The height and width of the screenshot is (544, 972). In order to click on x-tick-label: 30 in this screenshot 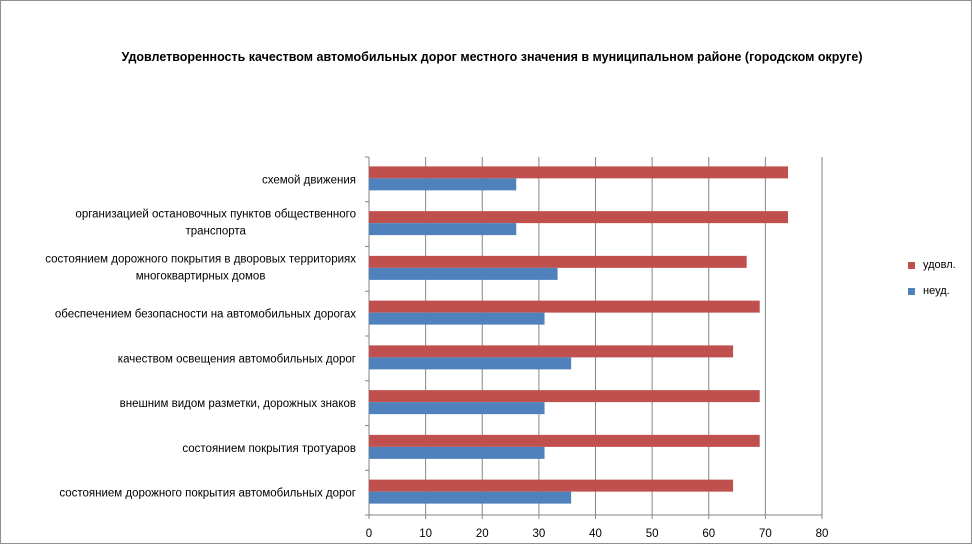, I will do `click(538, 534)`.